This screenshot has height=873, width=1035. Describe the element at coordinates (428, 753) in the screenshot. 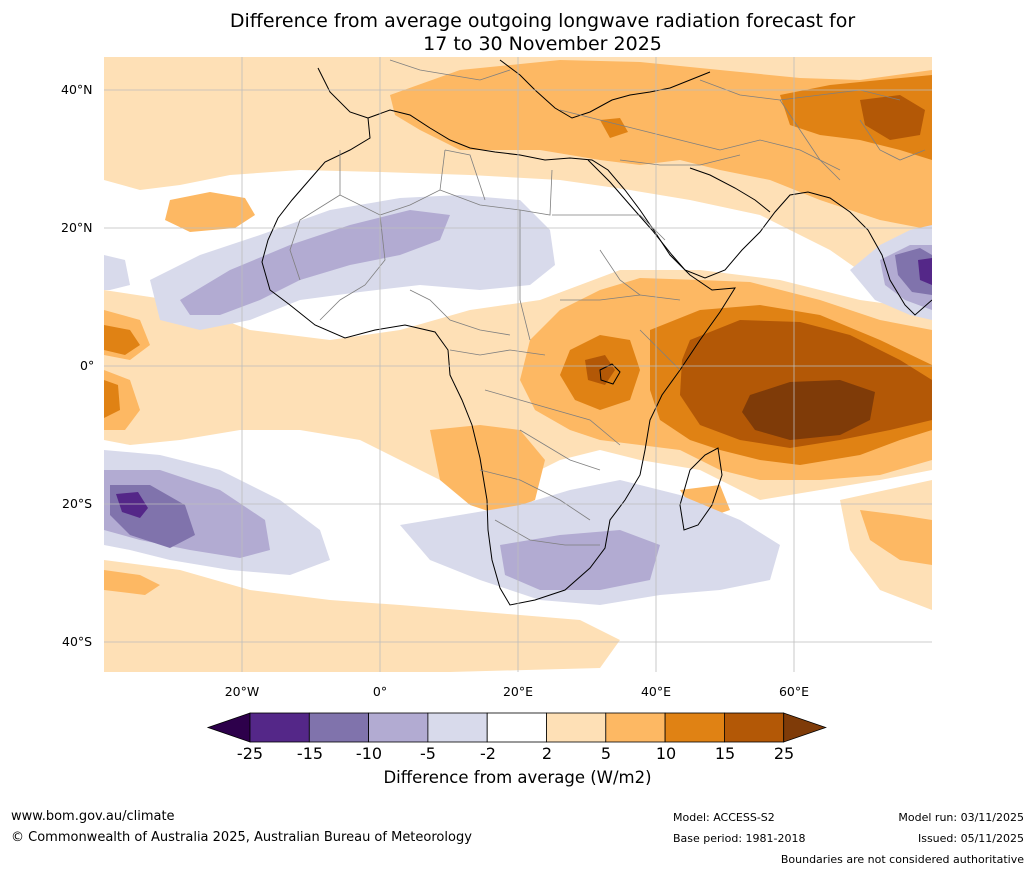

I see `colorbar-tick: -5` at that location.